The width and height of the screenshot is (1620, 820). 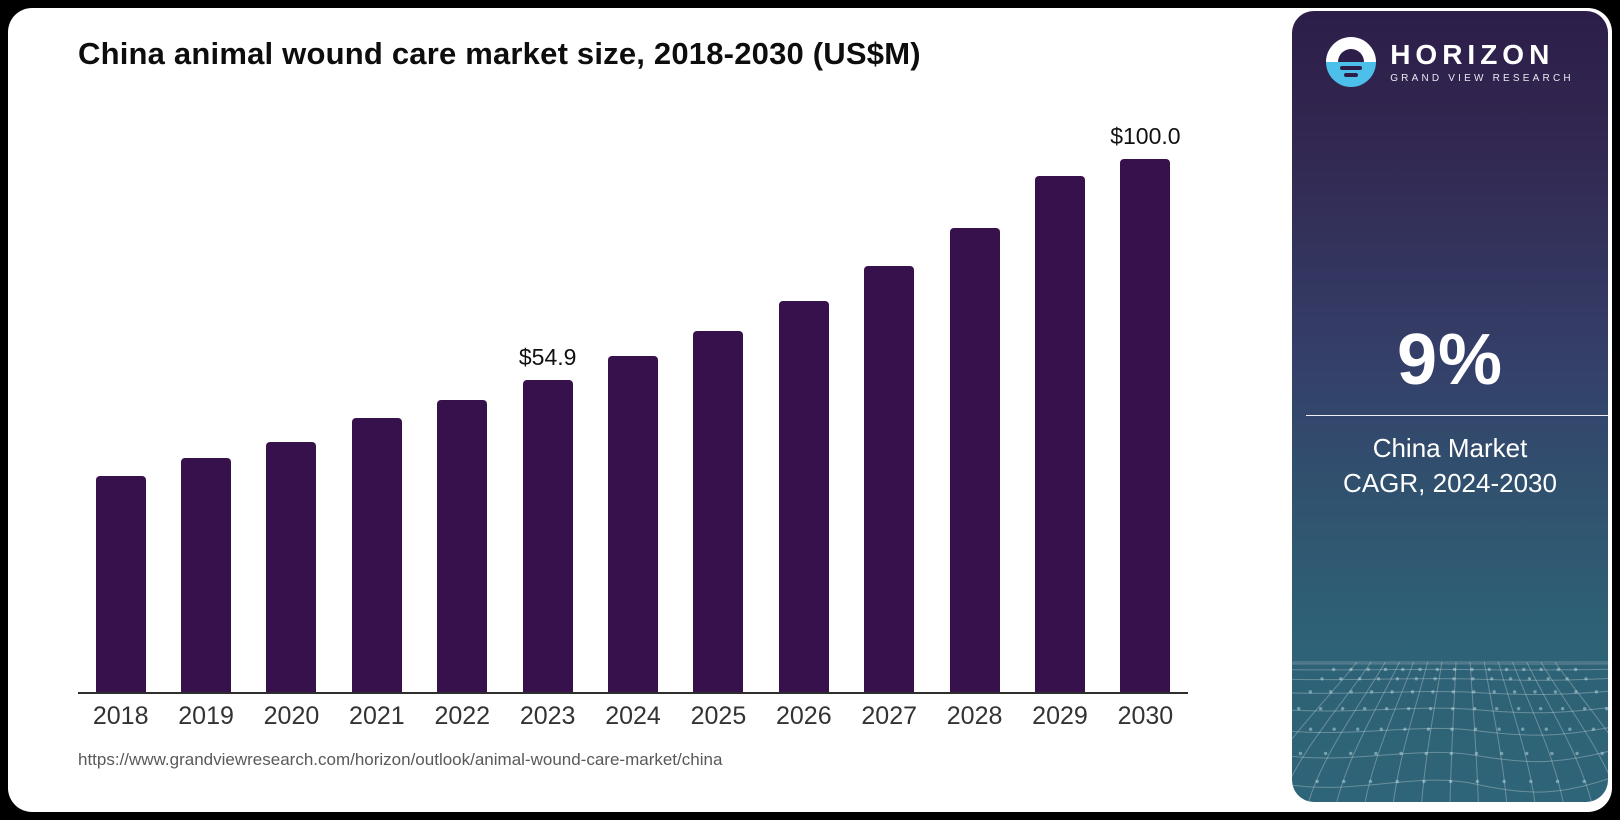 I want to click on horizon-logo-icon, so click(x=1351, y=62).